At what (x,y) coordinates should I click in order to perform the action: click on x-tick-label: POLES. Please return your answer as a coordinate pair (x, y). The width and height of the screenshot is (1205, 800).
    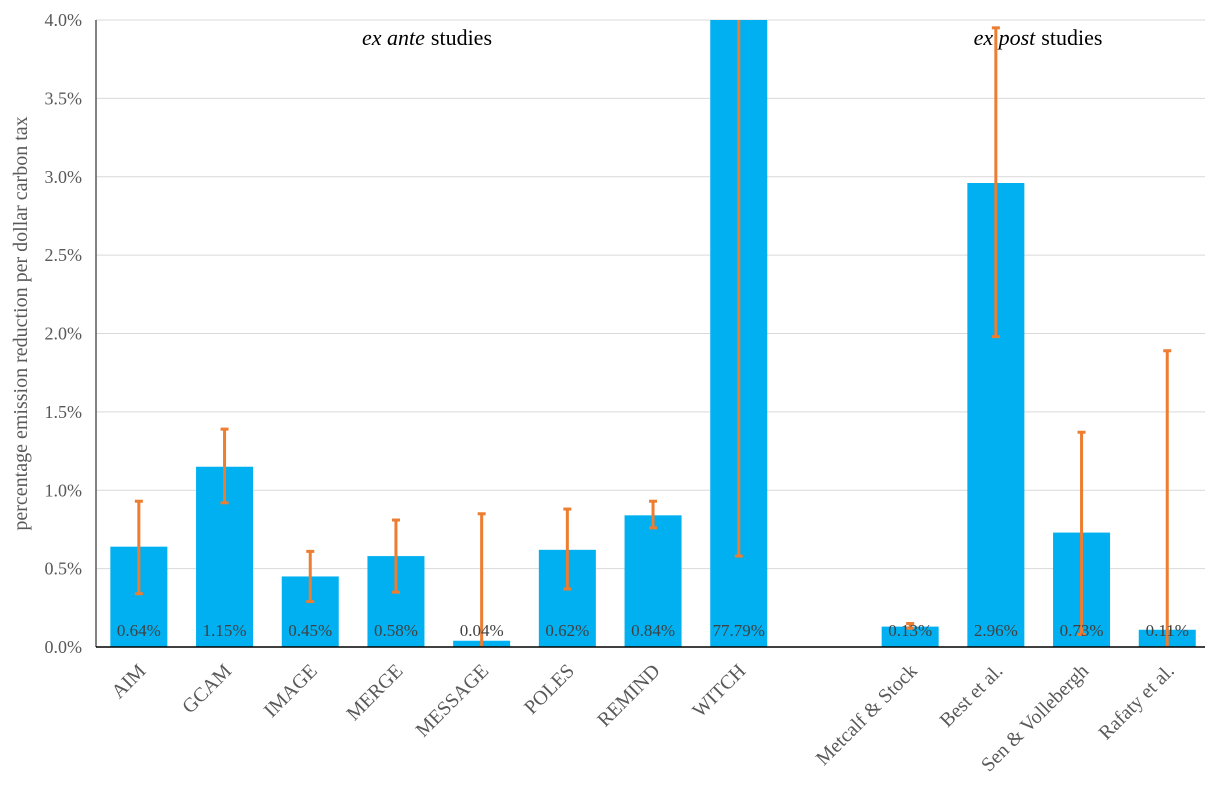
    Looking at the image, I should click on (549, 689).